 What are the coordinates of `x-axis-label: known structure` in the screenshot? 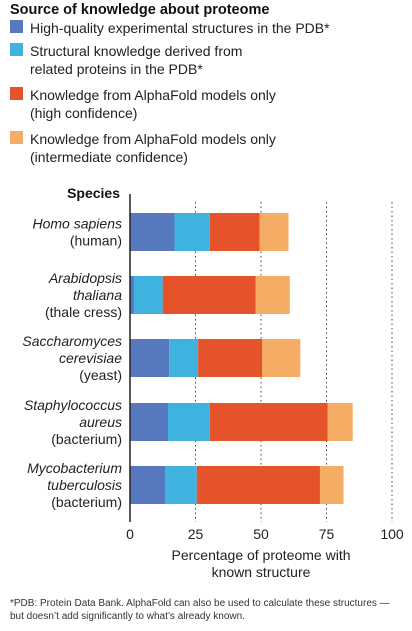 It's located at (261, 572).